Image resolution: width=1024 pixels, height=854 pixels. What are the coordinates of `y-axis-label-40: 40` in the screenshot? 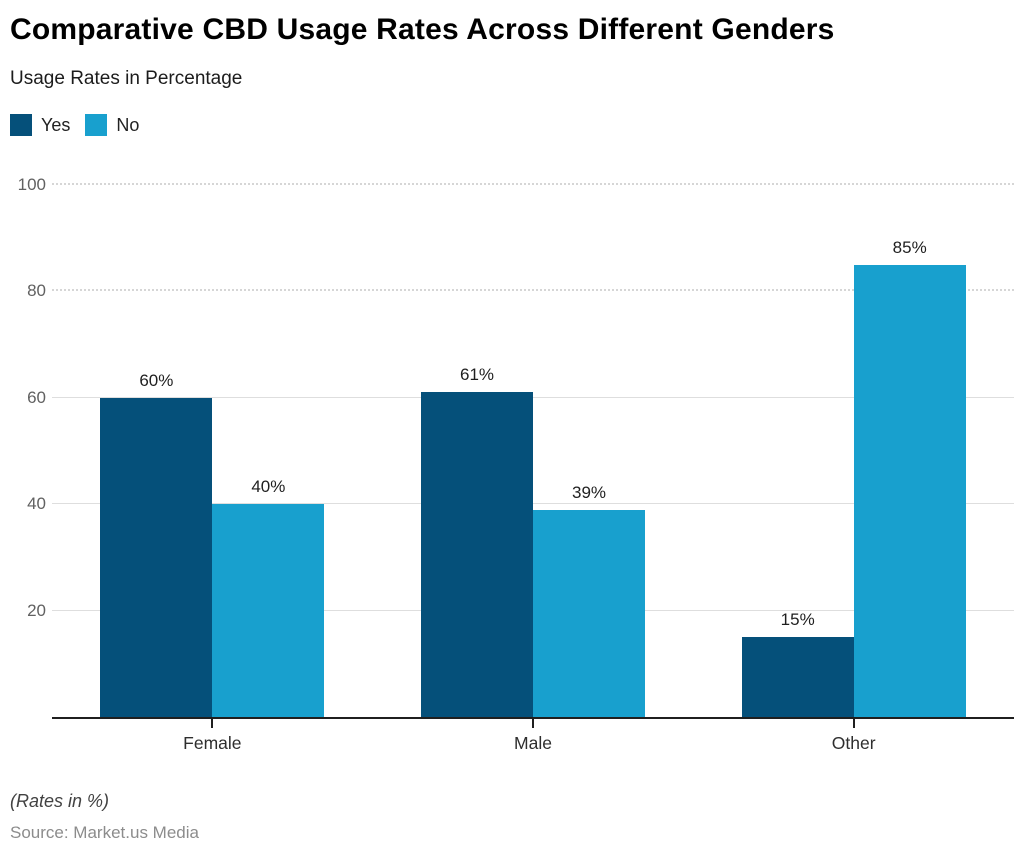 It's located at (36, 504).